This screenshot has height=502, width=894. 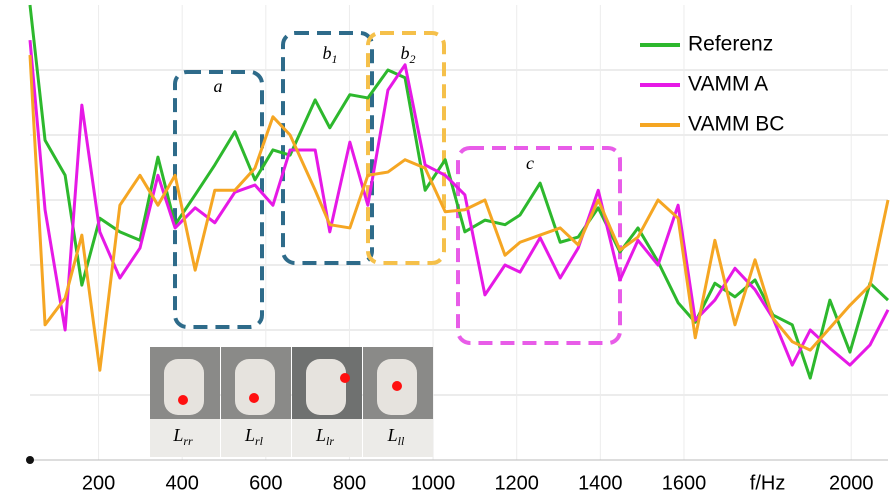 I want to click on x-tick-label: 1400, so click(x=600, y=483).